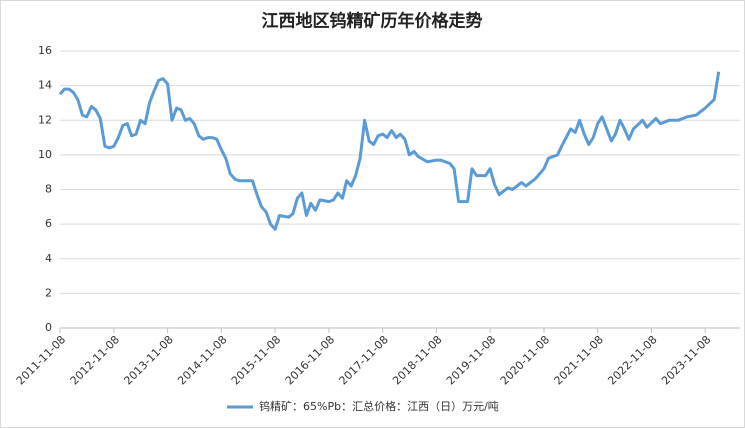 The width and height of the screenshot is (745, 428). Describe the element at coordinates (45, 50) in the screenshot. I see `y-tick-label: 16` at that location.